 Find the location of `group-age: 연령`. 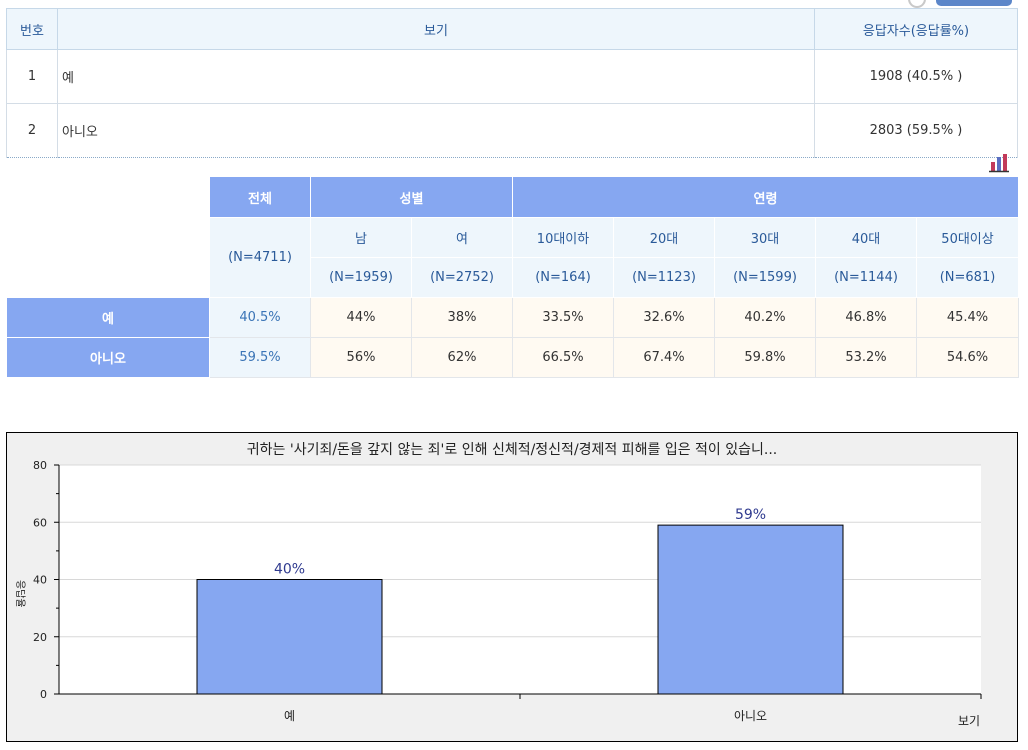

group-age: 연령 is located at coordinates (766, 197).